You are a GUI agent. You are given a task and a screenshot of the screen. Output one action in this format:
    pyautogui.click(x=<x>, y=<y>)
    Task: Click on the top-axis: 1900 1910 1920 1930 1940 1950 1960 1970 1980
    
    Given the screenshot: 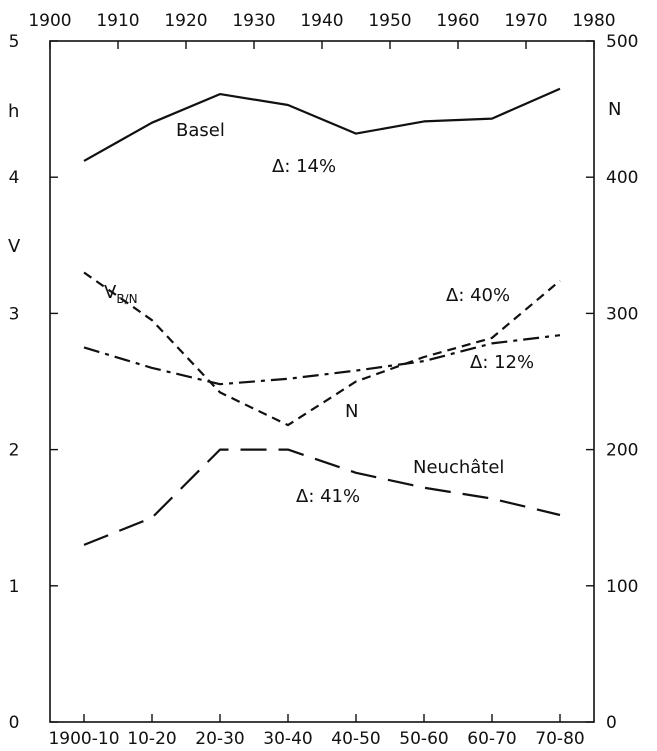 What is the action you would take?
    pyautogui.click(x=322, y=30)
    